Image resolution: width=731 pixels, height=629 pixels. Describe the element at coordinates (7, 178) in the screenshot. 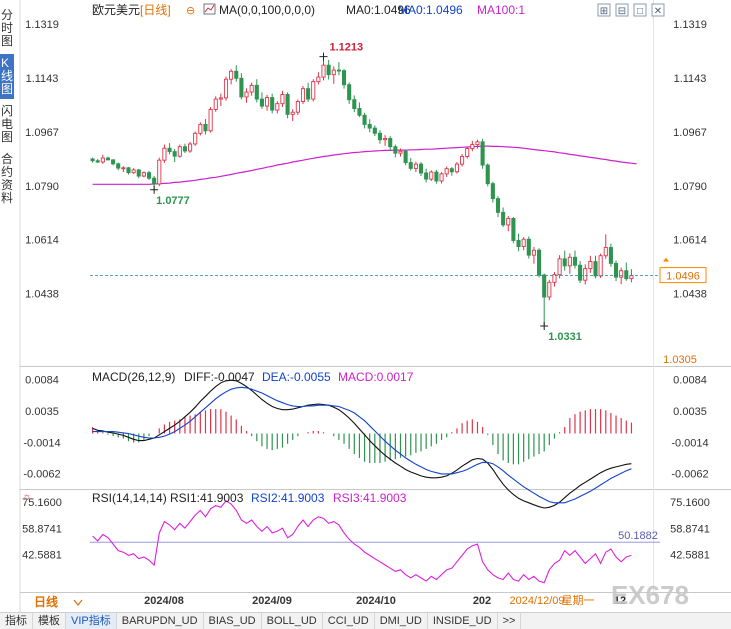

I see `side-tab-3: 合约资料` at that location.